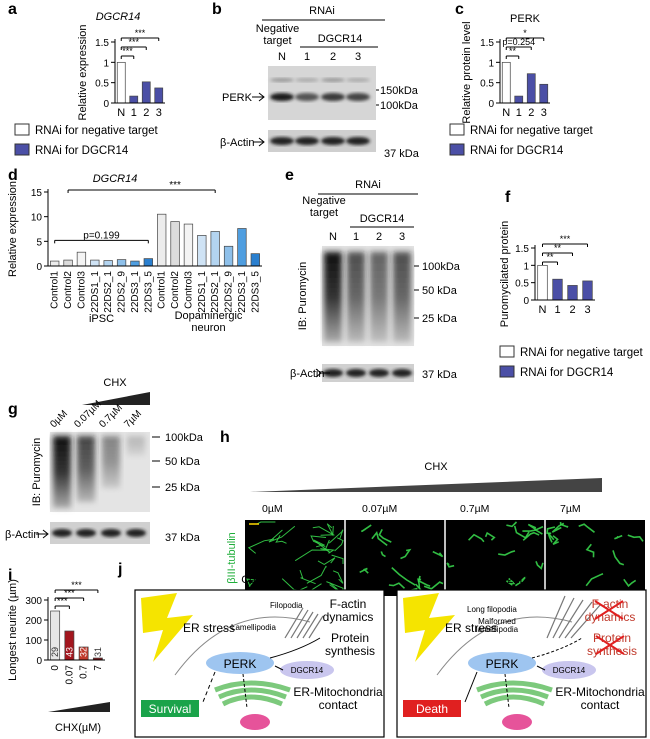 The height and width of the screenshot is (739, 650). Describe the element at coordinates (517, 722) in the screenshot. I see `mitochondrion` at that location.